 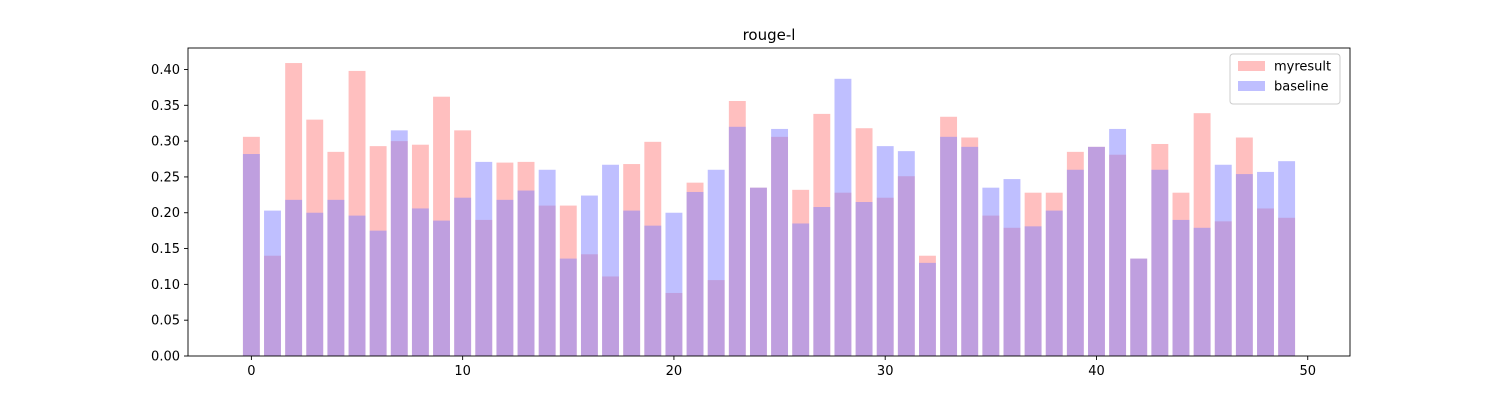 I want to click on legend: myresult baseline, so click(x=1285, y=79).